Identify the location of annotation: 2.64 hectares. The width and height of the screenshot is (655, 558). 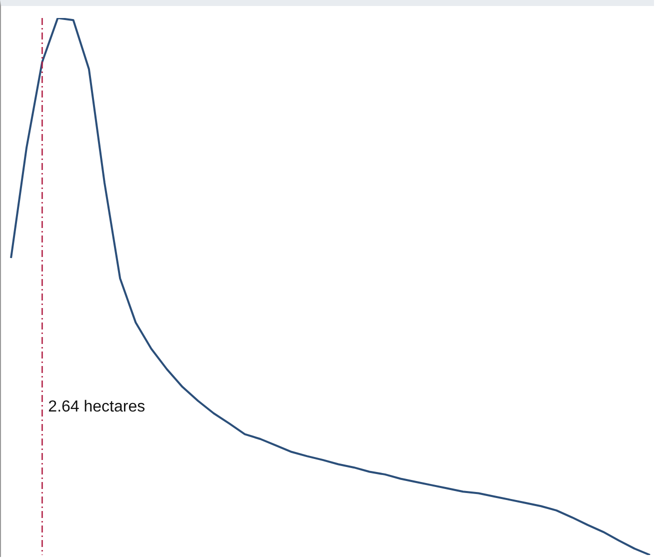
(97, 407).